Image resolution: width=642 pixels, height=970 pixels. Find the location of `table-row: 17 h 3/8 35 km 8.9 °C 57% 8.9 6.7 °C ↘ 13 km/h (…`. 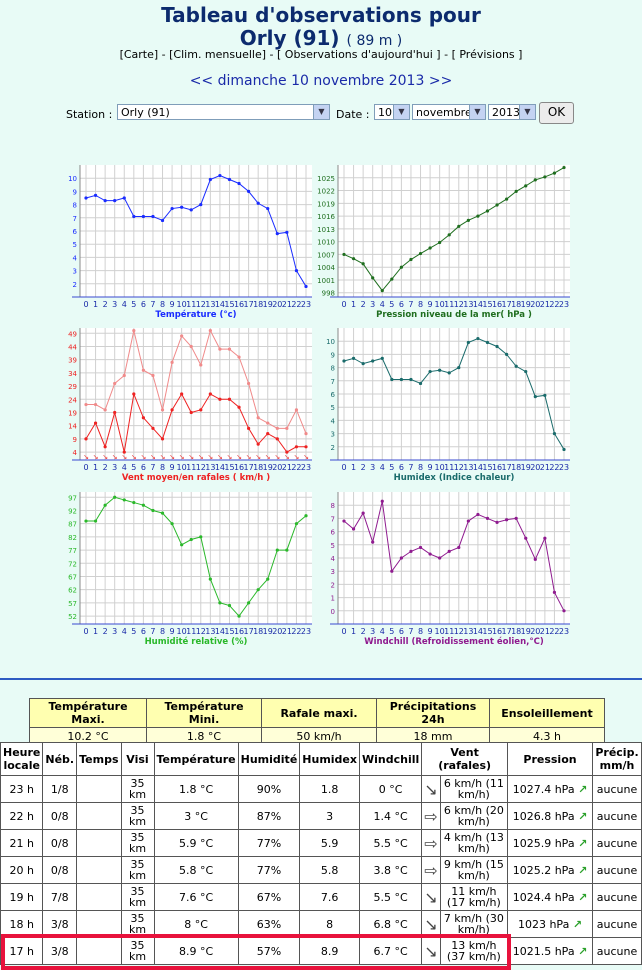

table-row: 17 h 3/8 35 km 8.9 °C 57% 8.9 6.7 °C ↘ 13 km/h (… is located at coordinates (321, 951).